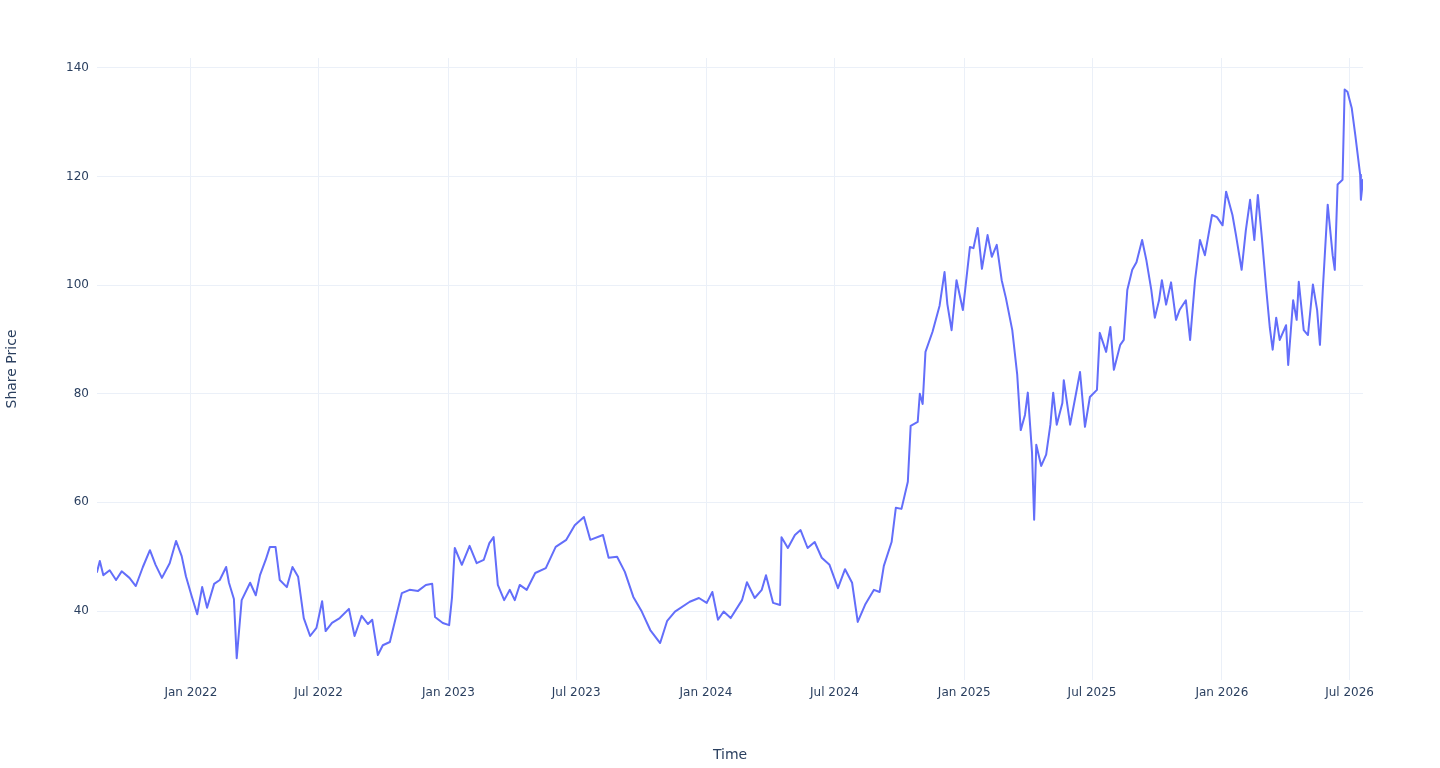 The image size is (1440, 768). What do you see at coordinates (11, 369) in the screenshot?
I see `y-axis-title: Share Price` at bounding box center [11, 369].